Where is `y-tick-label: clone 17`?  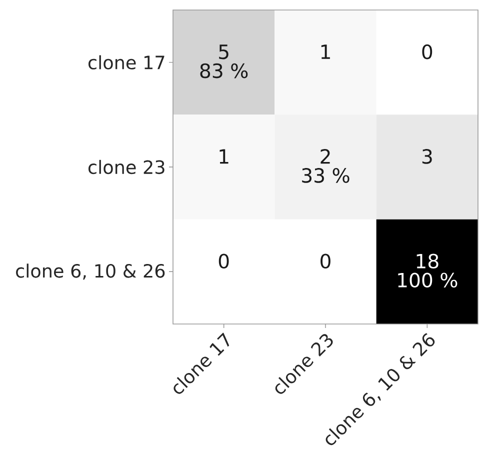 y-tick-label: clone 17 is located at coordinates (126, 62).